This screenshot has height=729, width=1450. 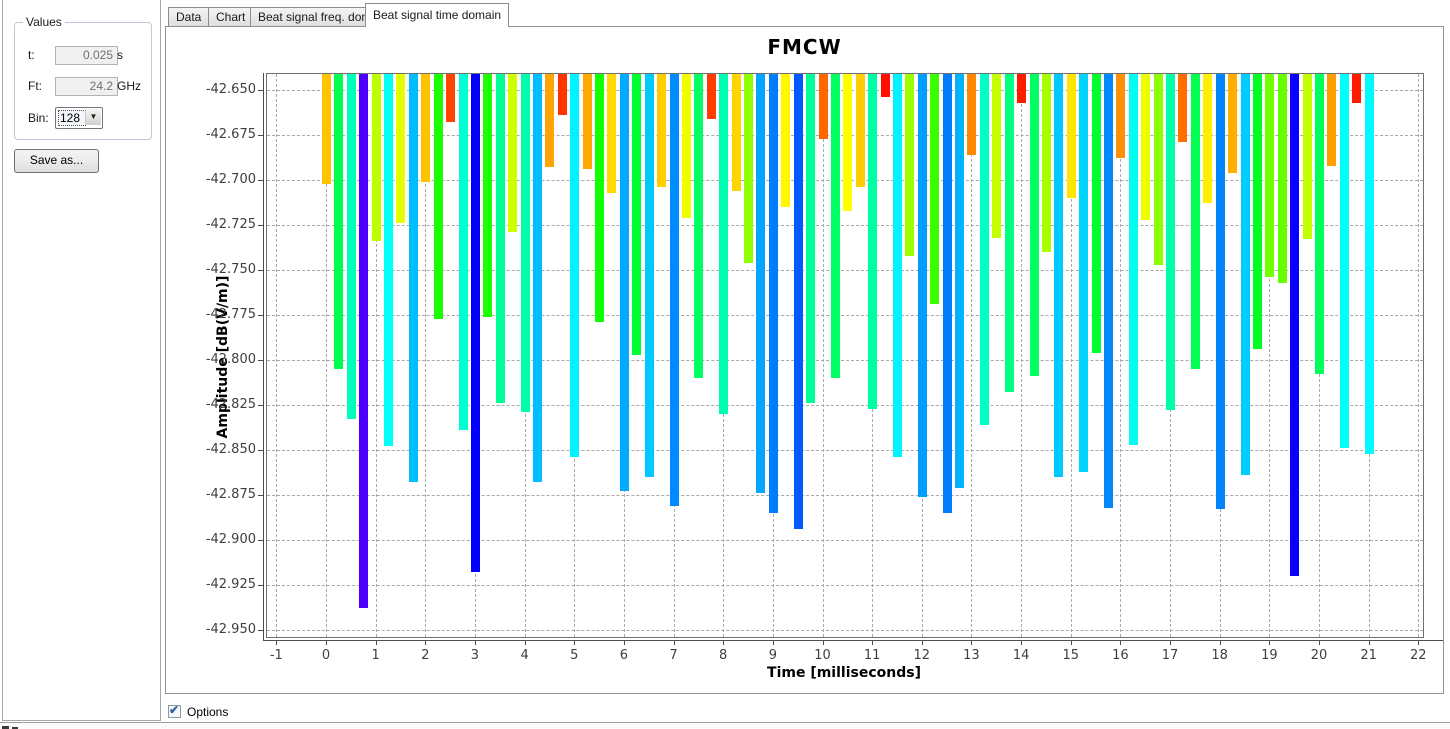 I want to click on chevron-down-icon: ▼, so click(x=93, y=117).